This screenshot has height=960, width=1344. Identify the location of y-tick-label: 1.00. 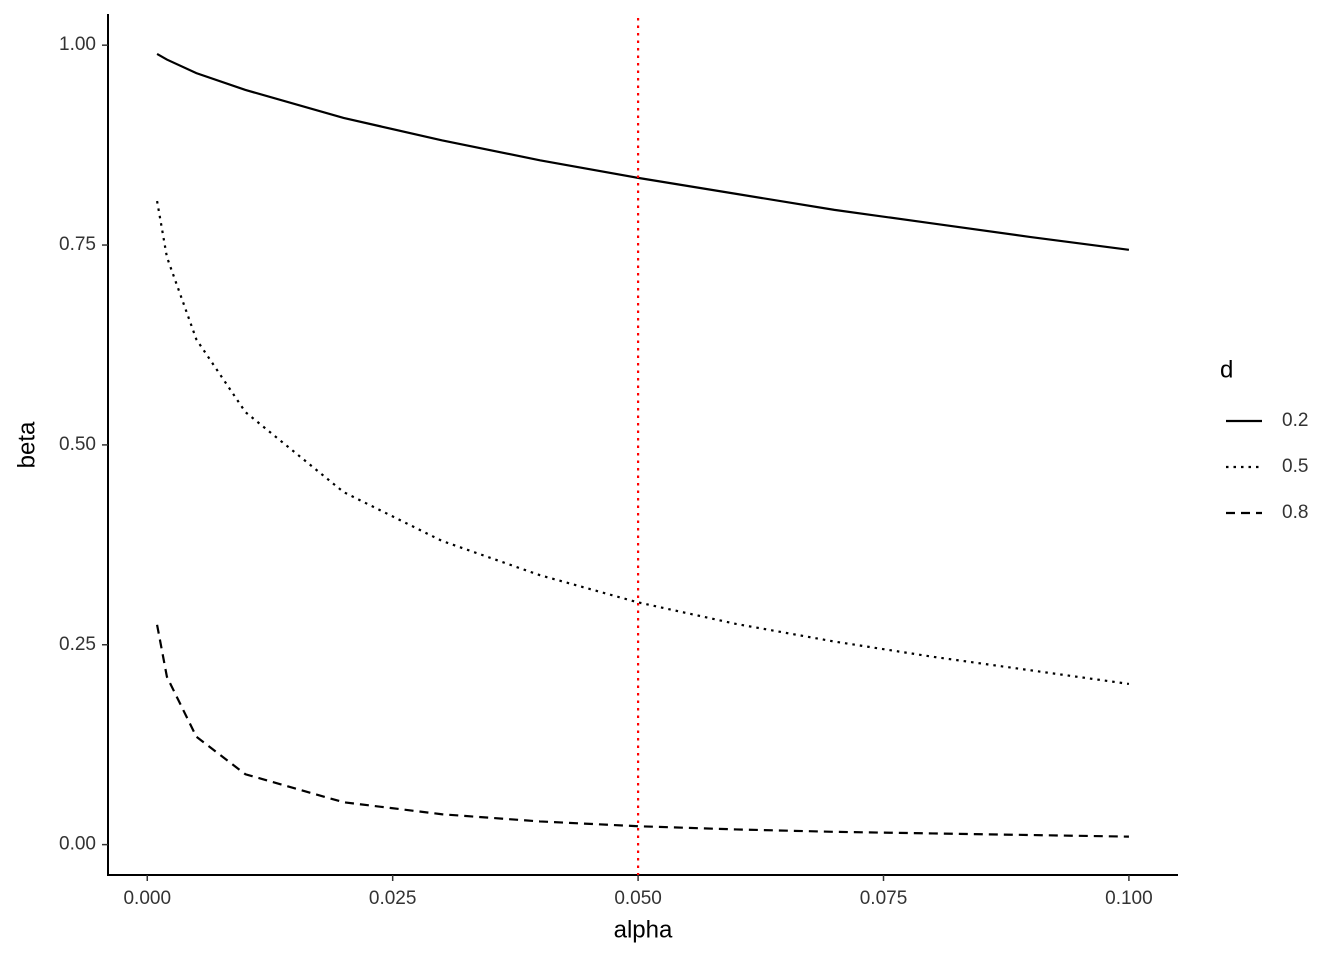
(77, 44).